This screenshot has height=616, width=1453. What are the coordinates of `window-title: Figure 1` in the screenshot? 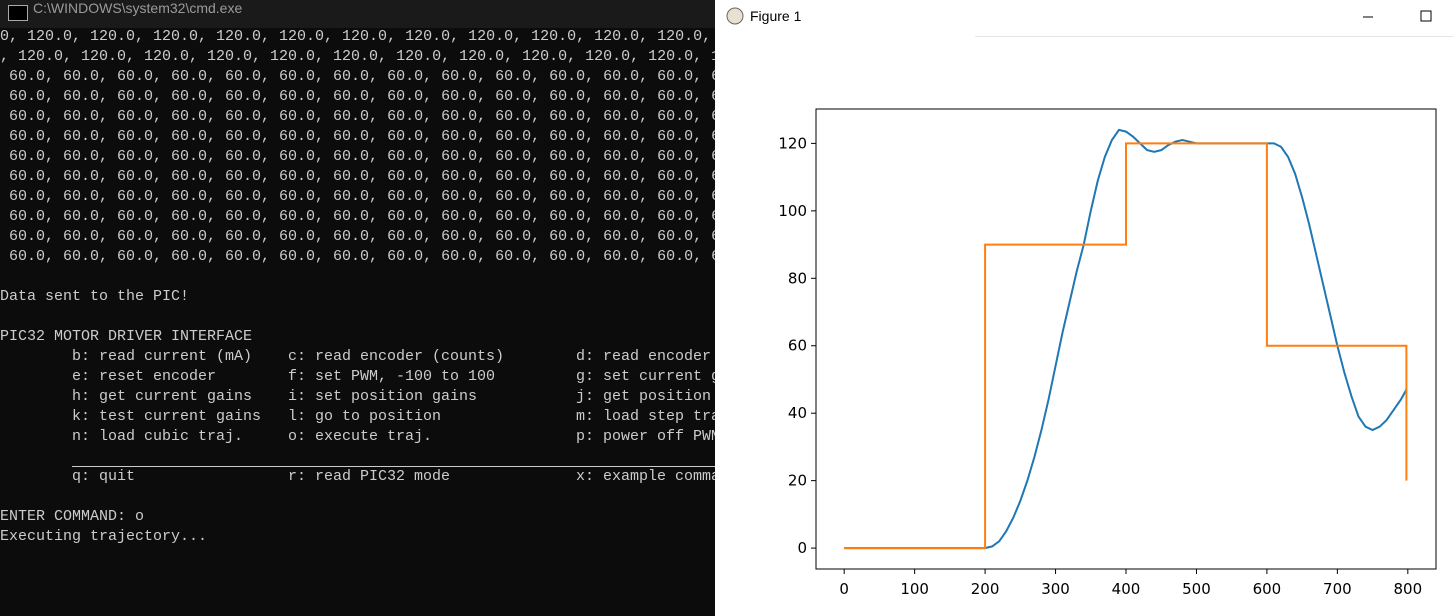 It's located at (776, 16).